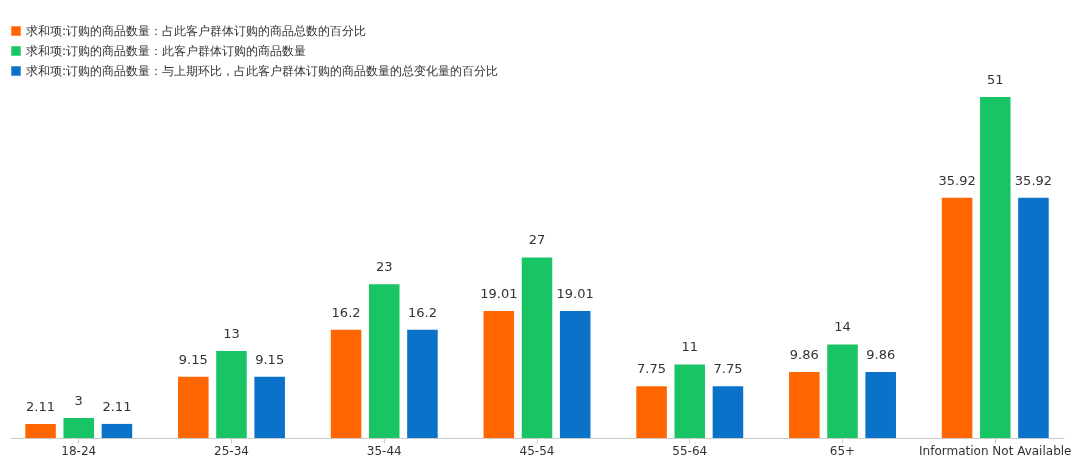 This screenshot has height=461, width=1080. Describe the element at coordinates (995, 450) in the screenshot. I see `x-tick-label: Information Not Available` at that location.